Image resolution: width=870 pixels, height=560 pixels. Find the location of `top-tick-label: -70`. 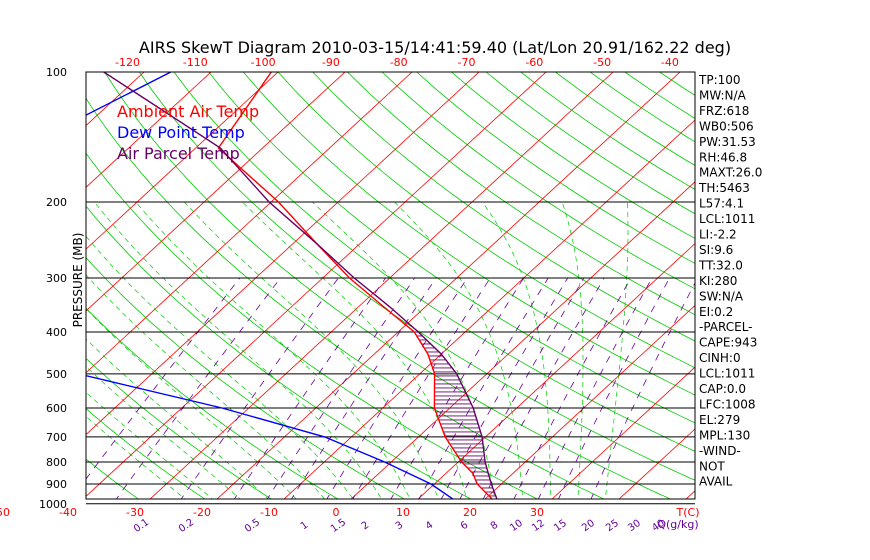

top-tick-label: -70 is located at coordinates (467, 62).